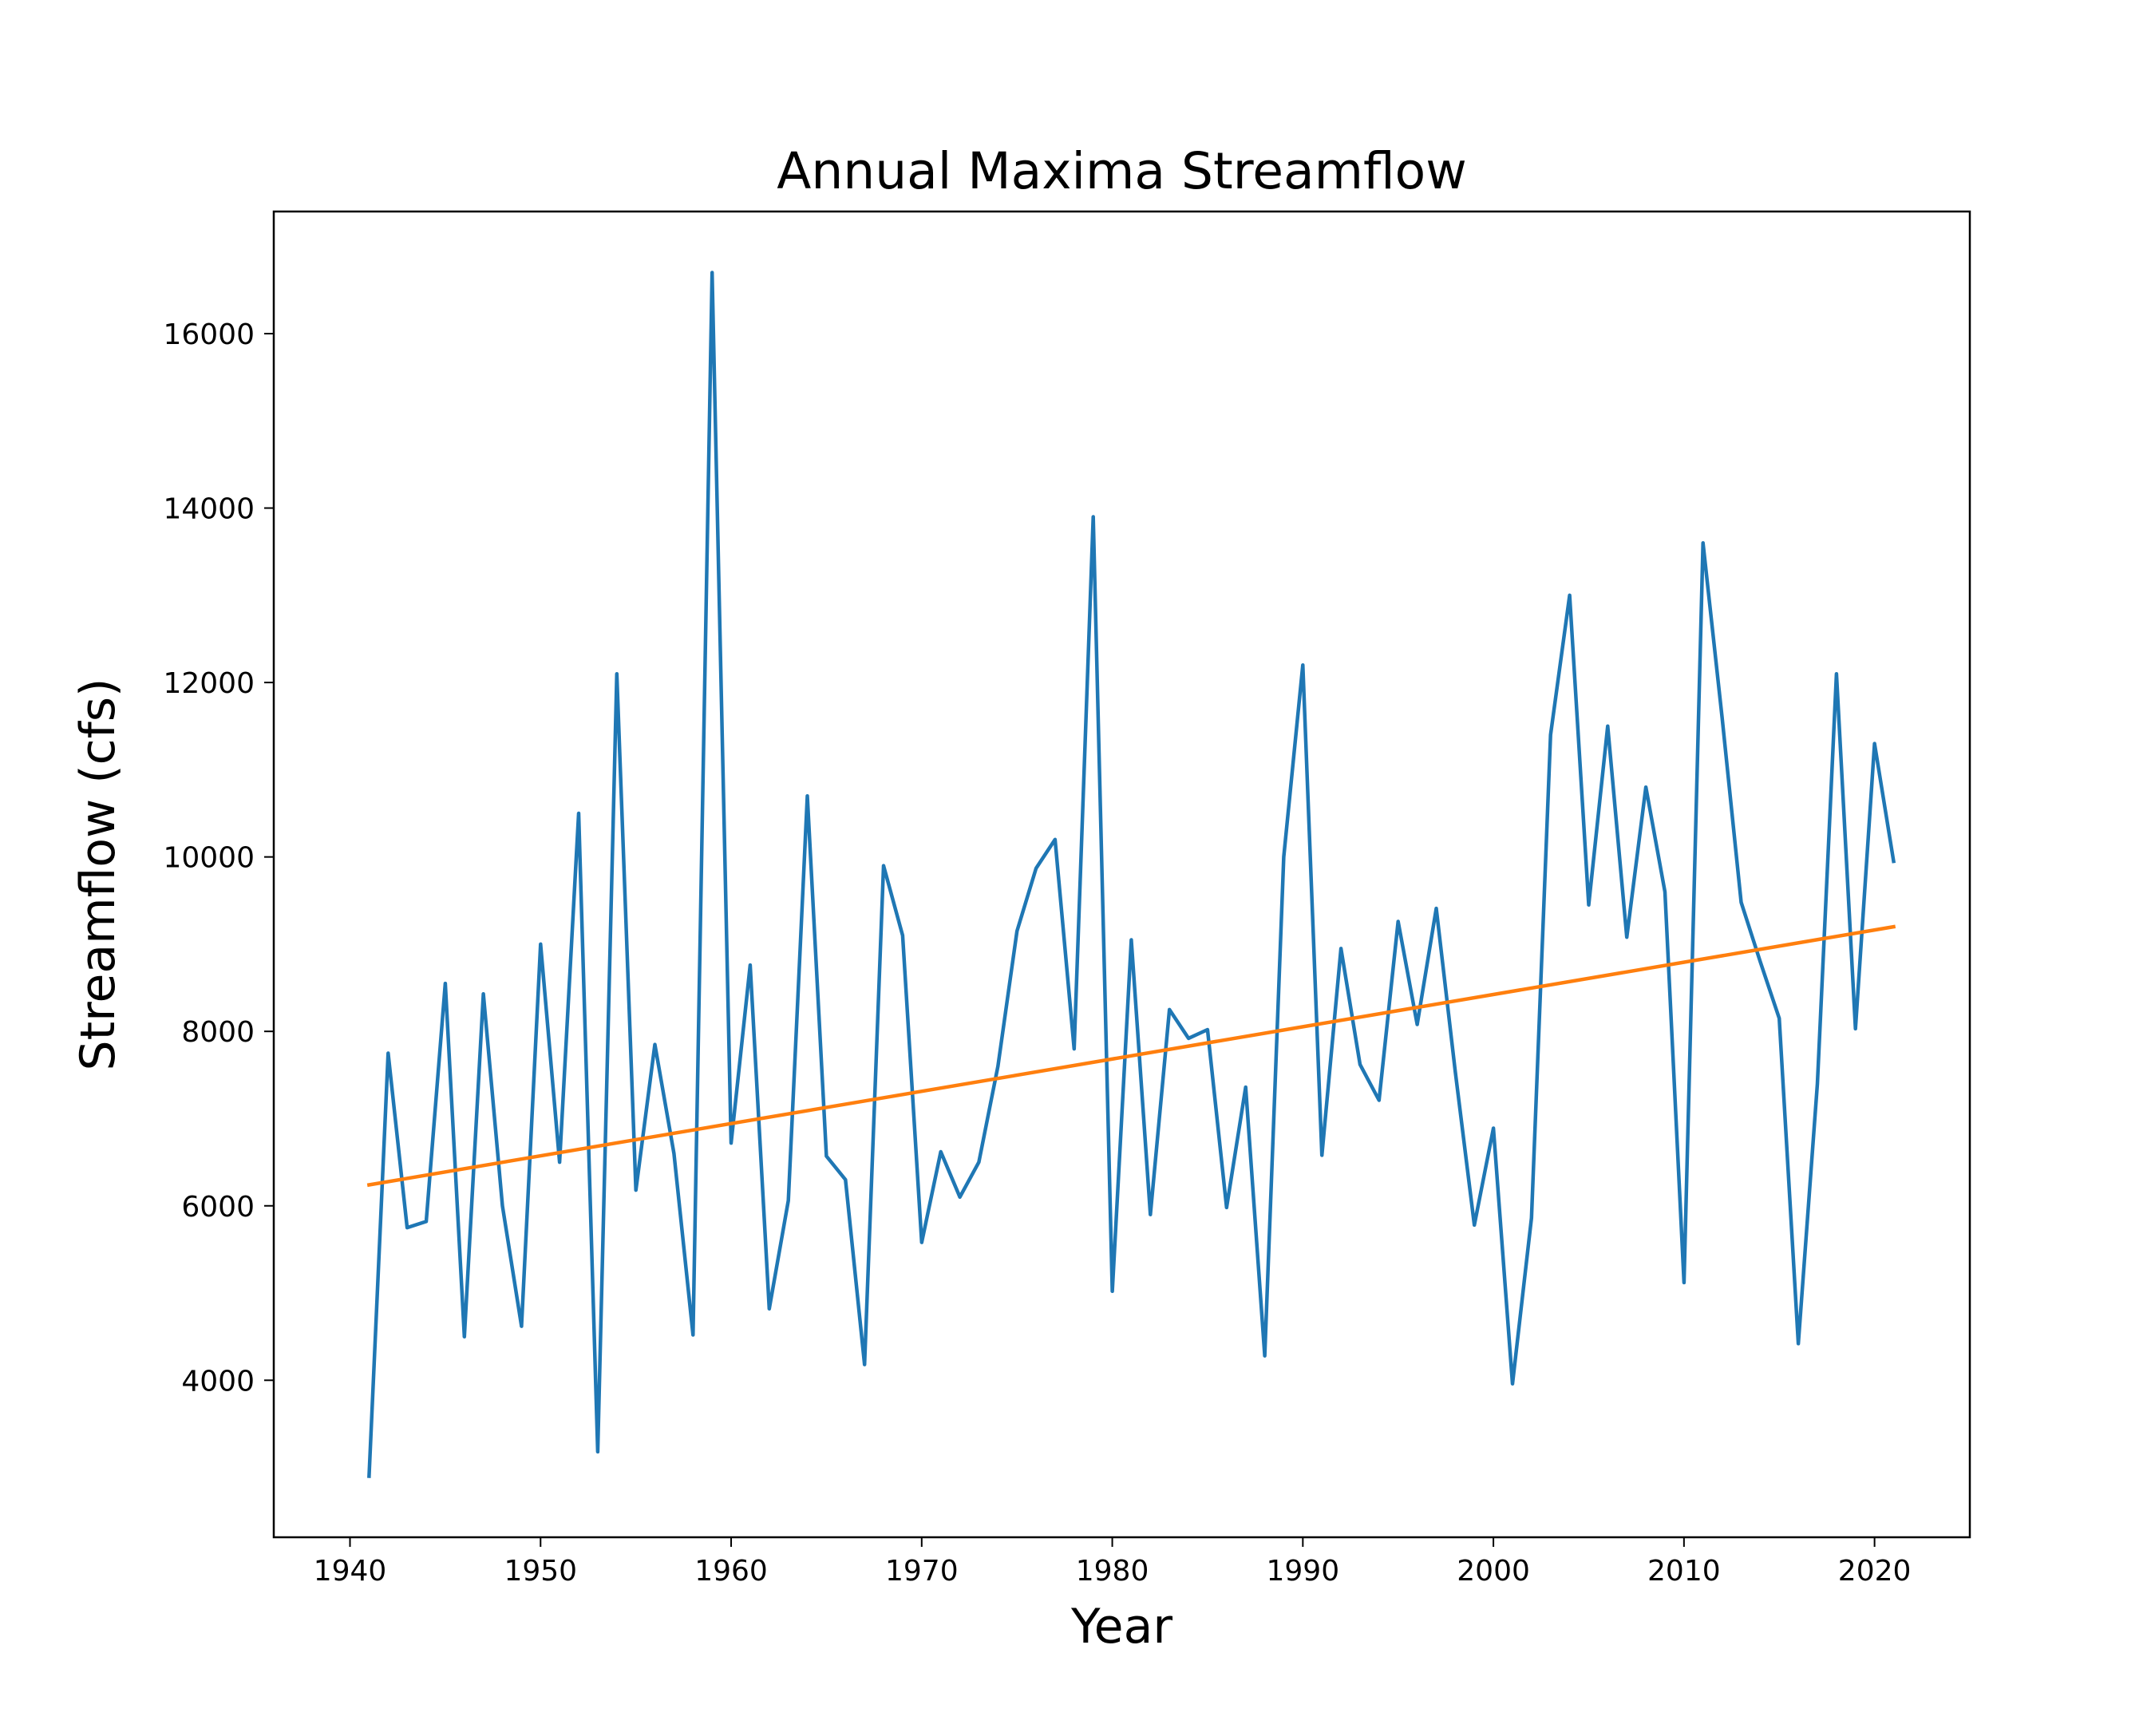 This screenshot has height=1736, width=2155. What do you see at coordinates (1303, 1571) in the screenshot?
I see `x-tick-label: 1990` at bounding box center [1303, 1571].